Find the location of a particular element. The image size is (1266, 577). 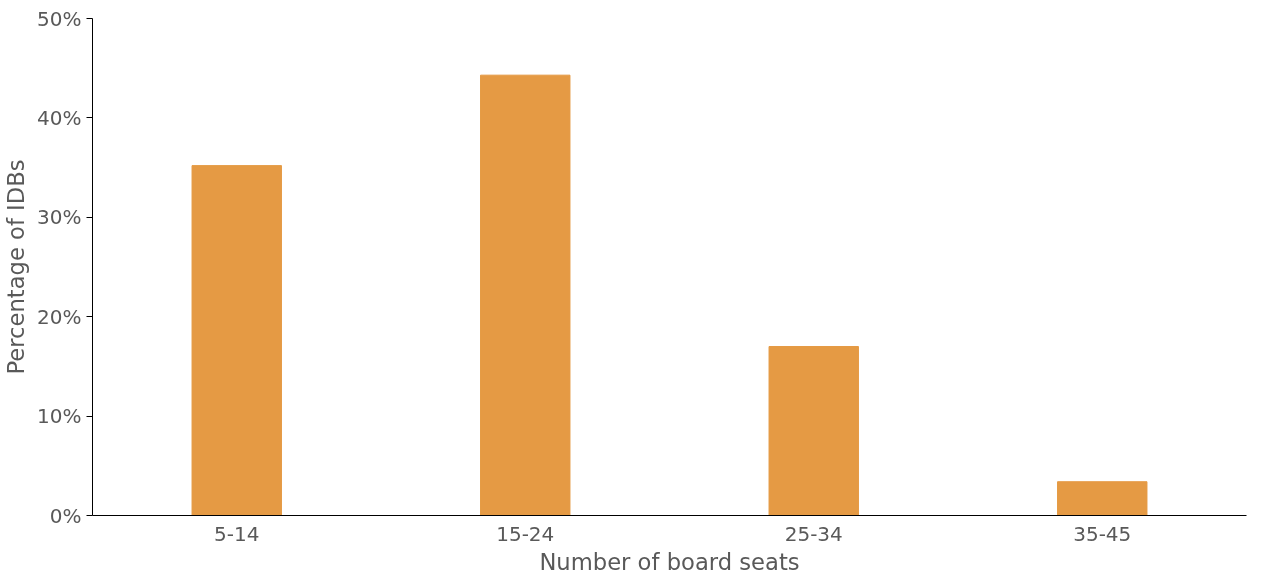

y-tick-label: 20% is located at coordinates (59, 316).